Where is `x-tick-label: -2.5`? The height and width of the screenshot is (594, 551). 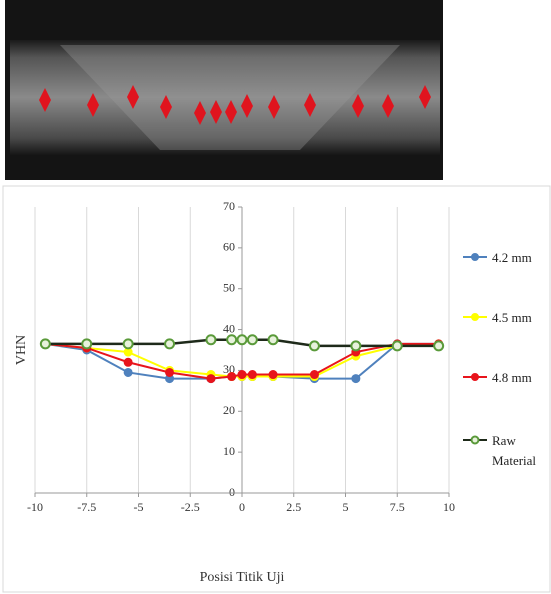 x-tick-label: -2.5 is located at coordinates (190, 507).